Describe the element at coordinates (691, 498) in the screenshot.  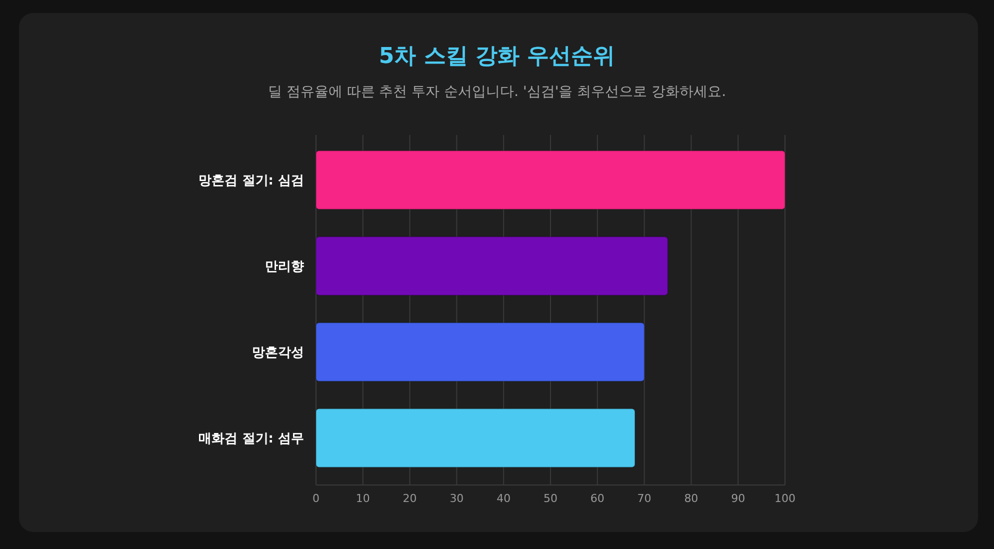
I see `x-tick-label: 80` at that location.